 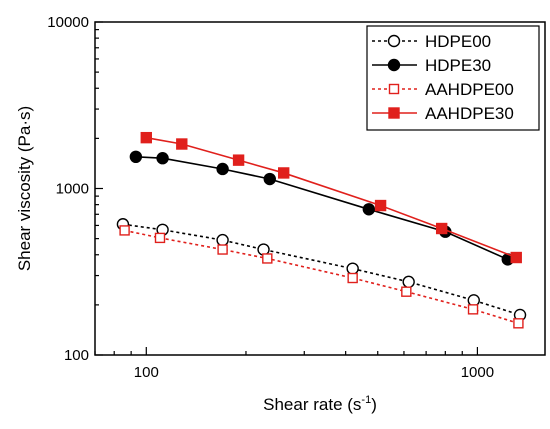 I want to click on x-axis-title: Shear rate (s-1), so click(x=320, y=404).